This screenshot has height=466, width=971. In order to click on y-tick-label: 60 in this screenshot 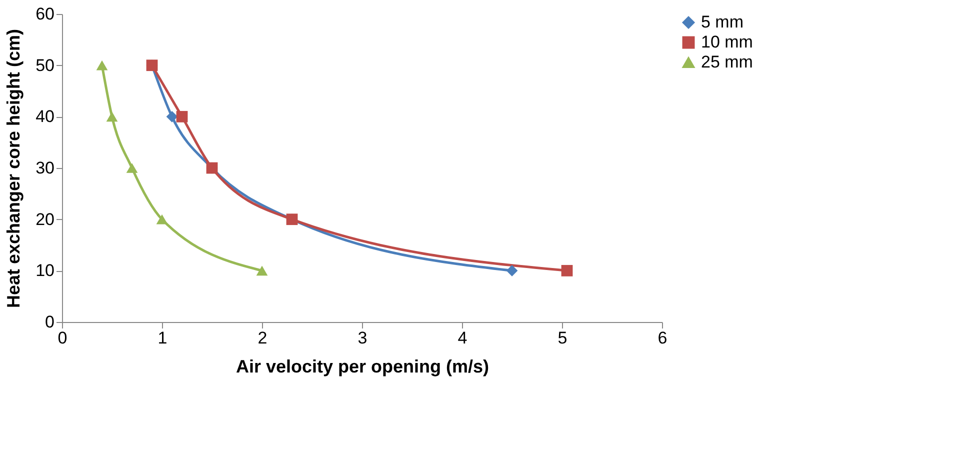, I will do `click(45, 14)`.